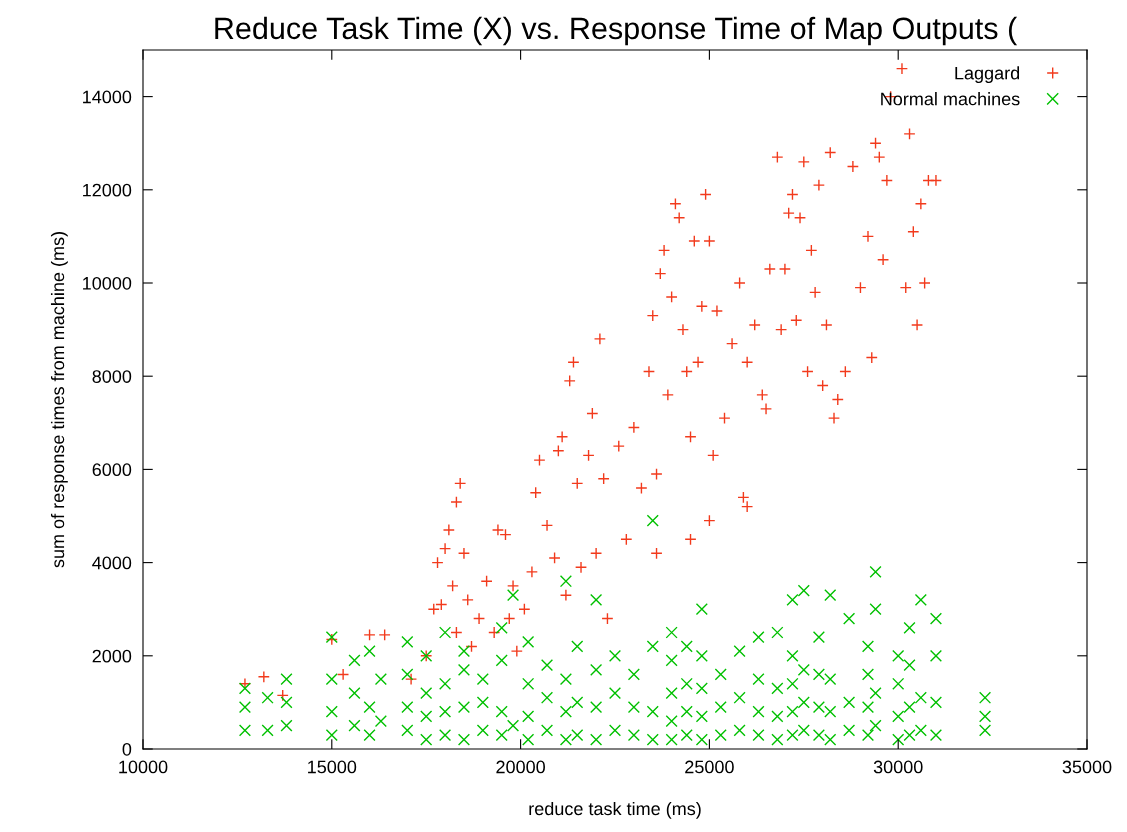 The image size is (1127, 832). I want to click on x-tick-label: 20000, so click(520, 767).